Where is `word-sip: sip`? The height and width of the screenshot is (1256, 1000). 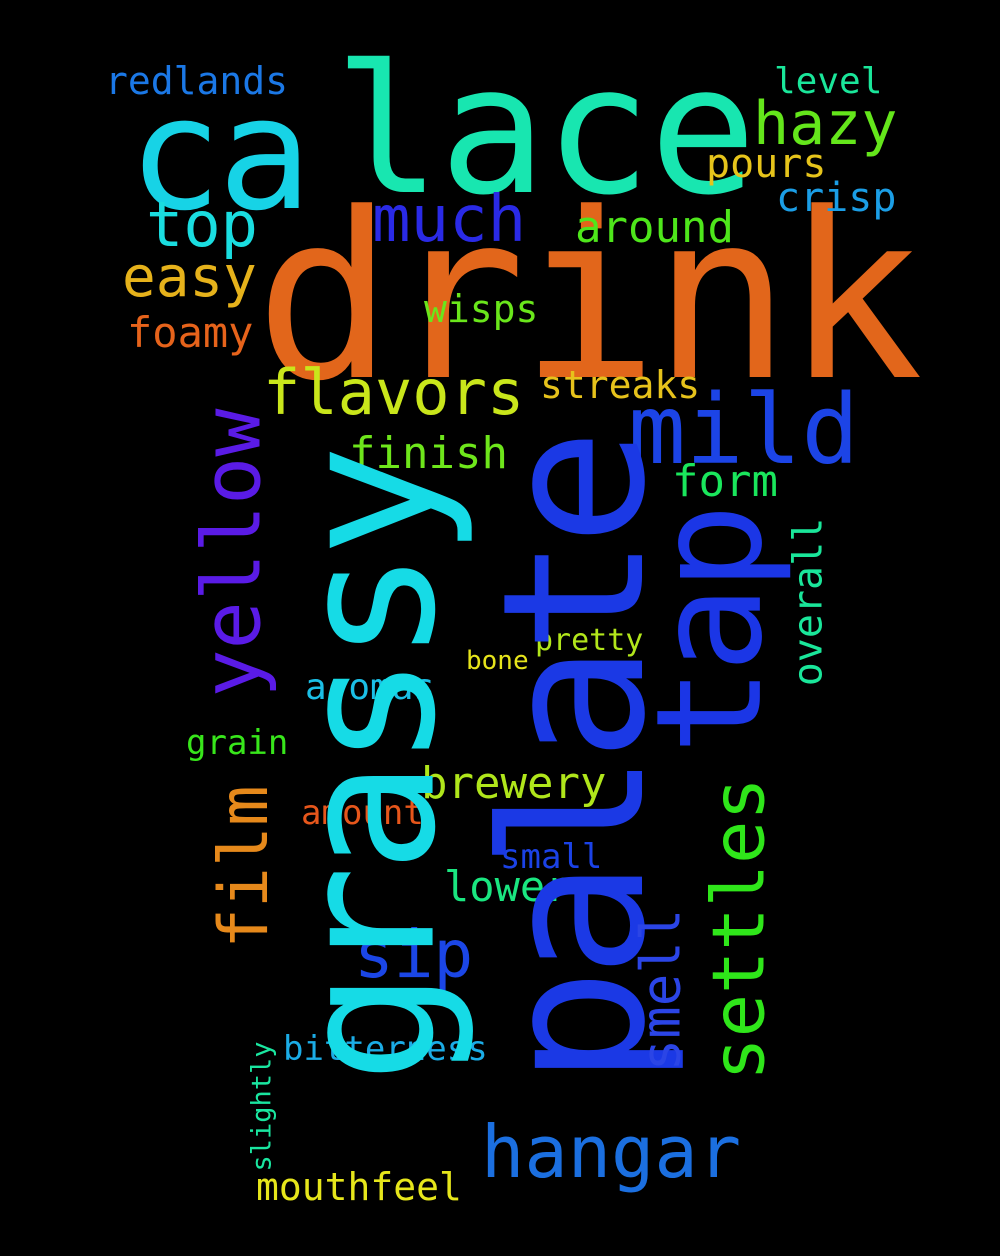 word-sip: sip is located at coordinates (414, 954).